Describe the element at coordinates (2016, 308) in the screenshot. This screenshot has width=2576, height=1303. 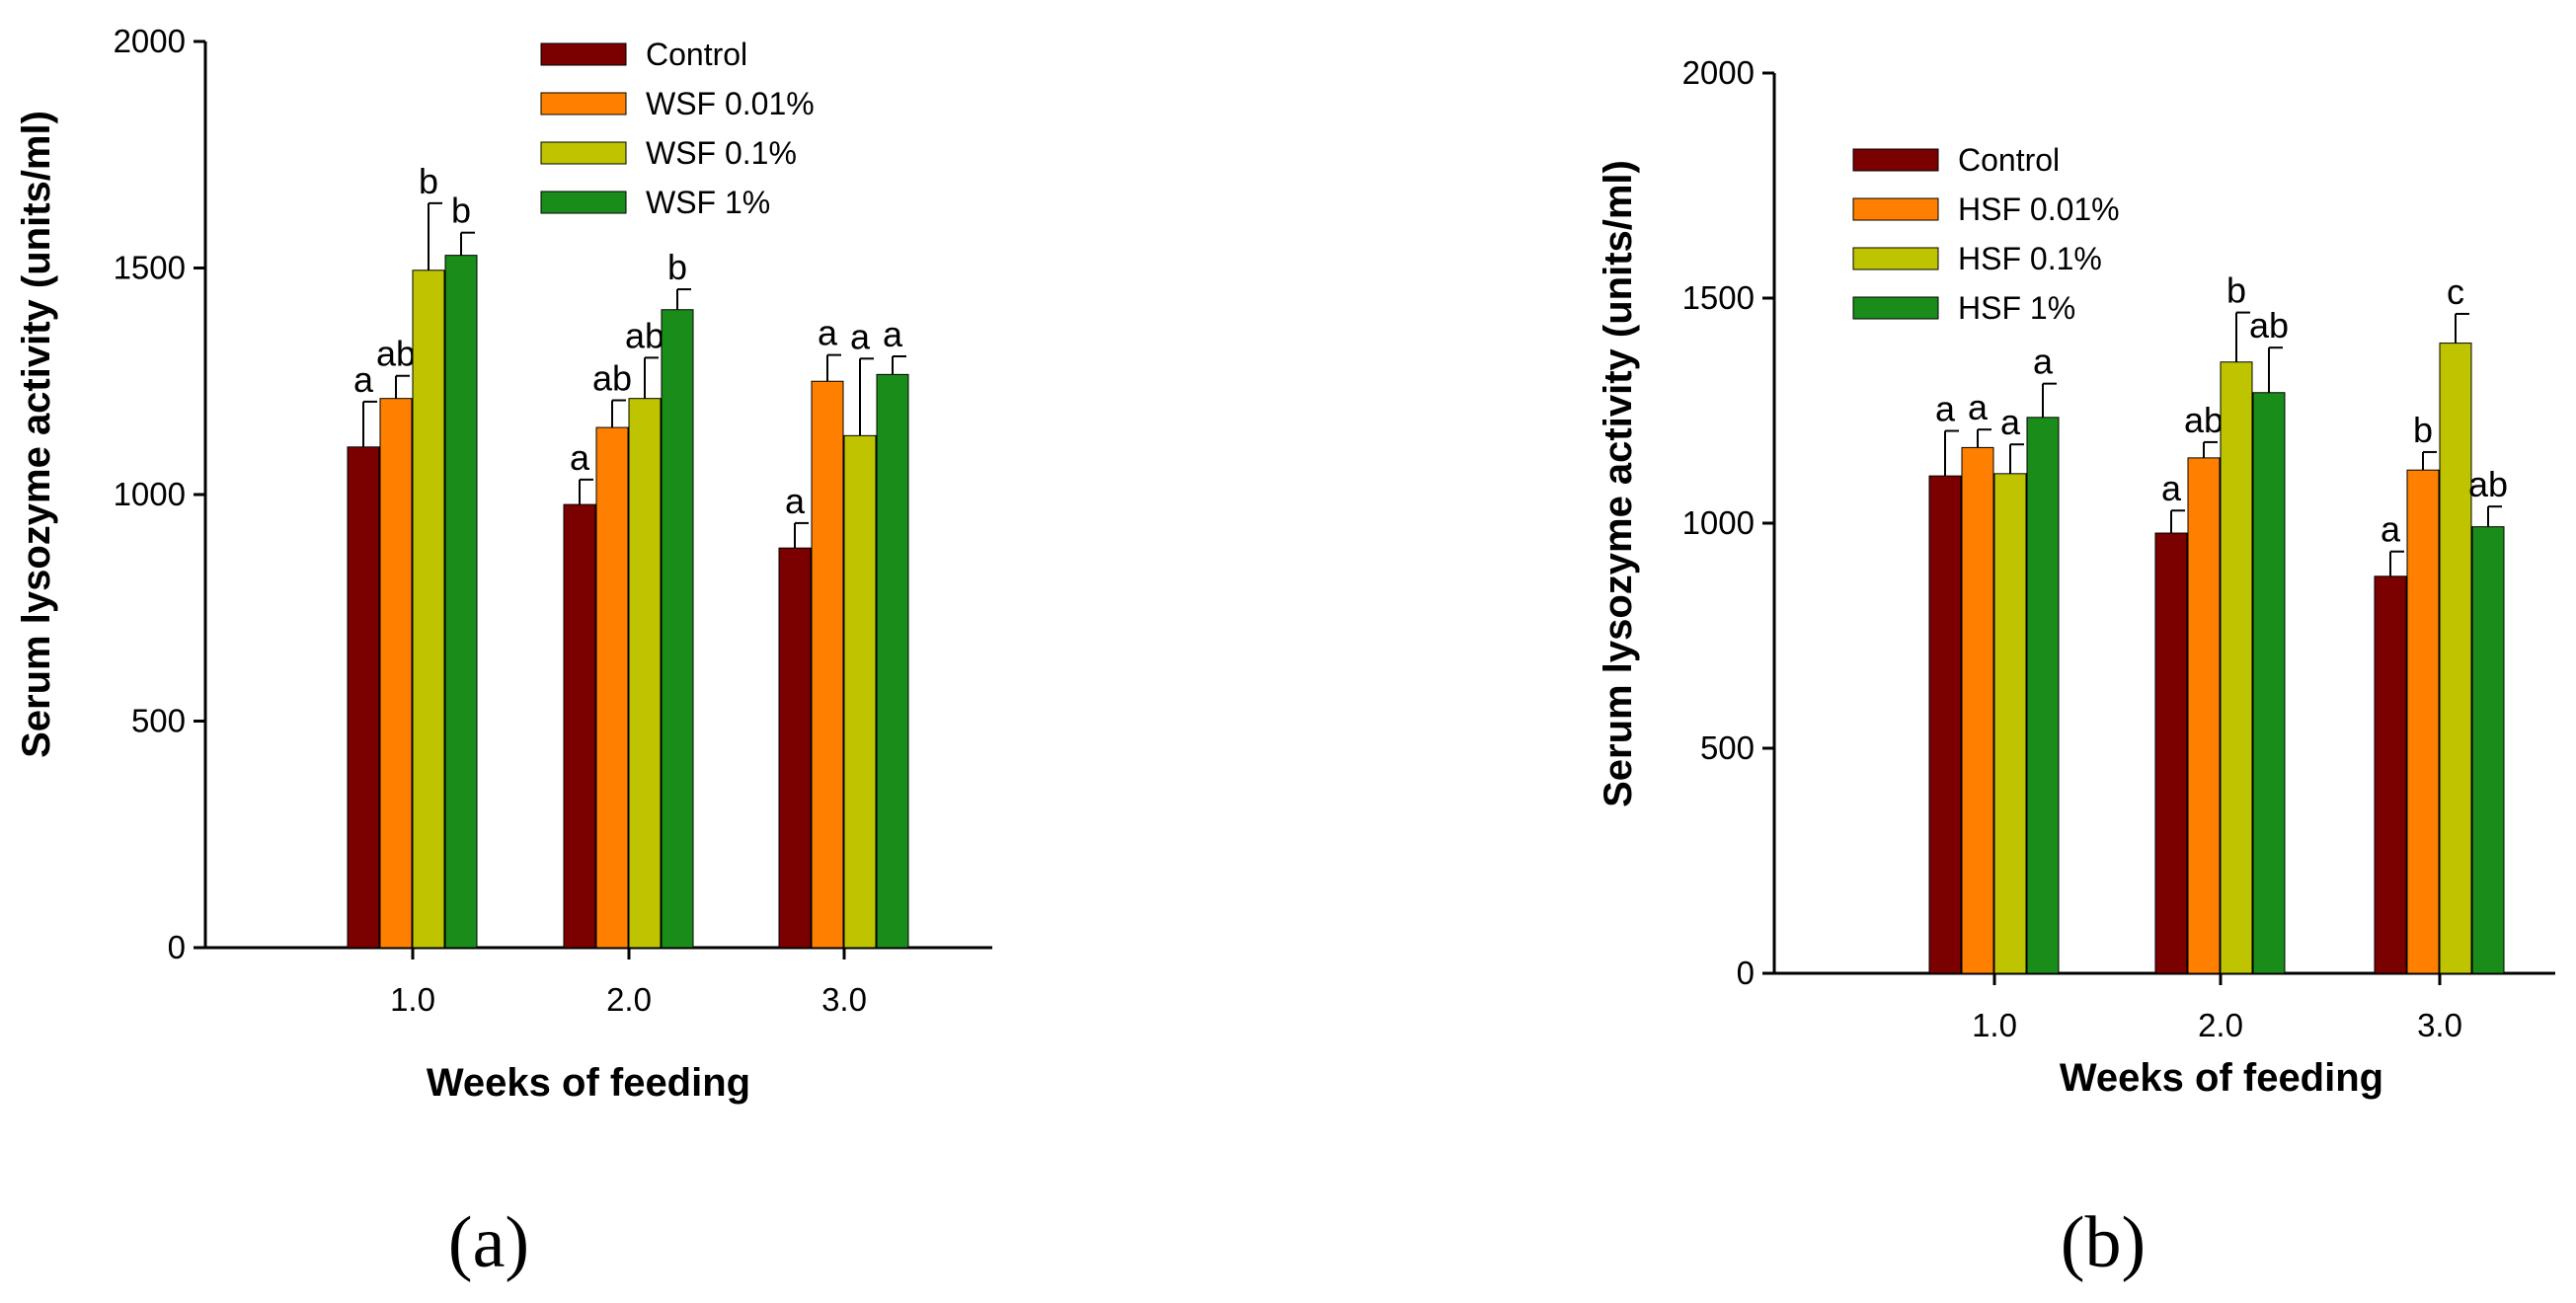
I see `legend-label: HSF 1%` at that location.